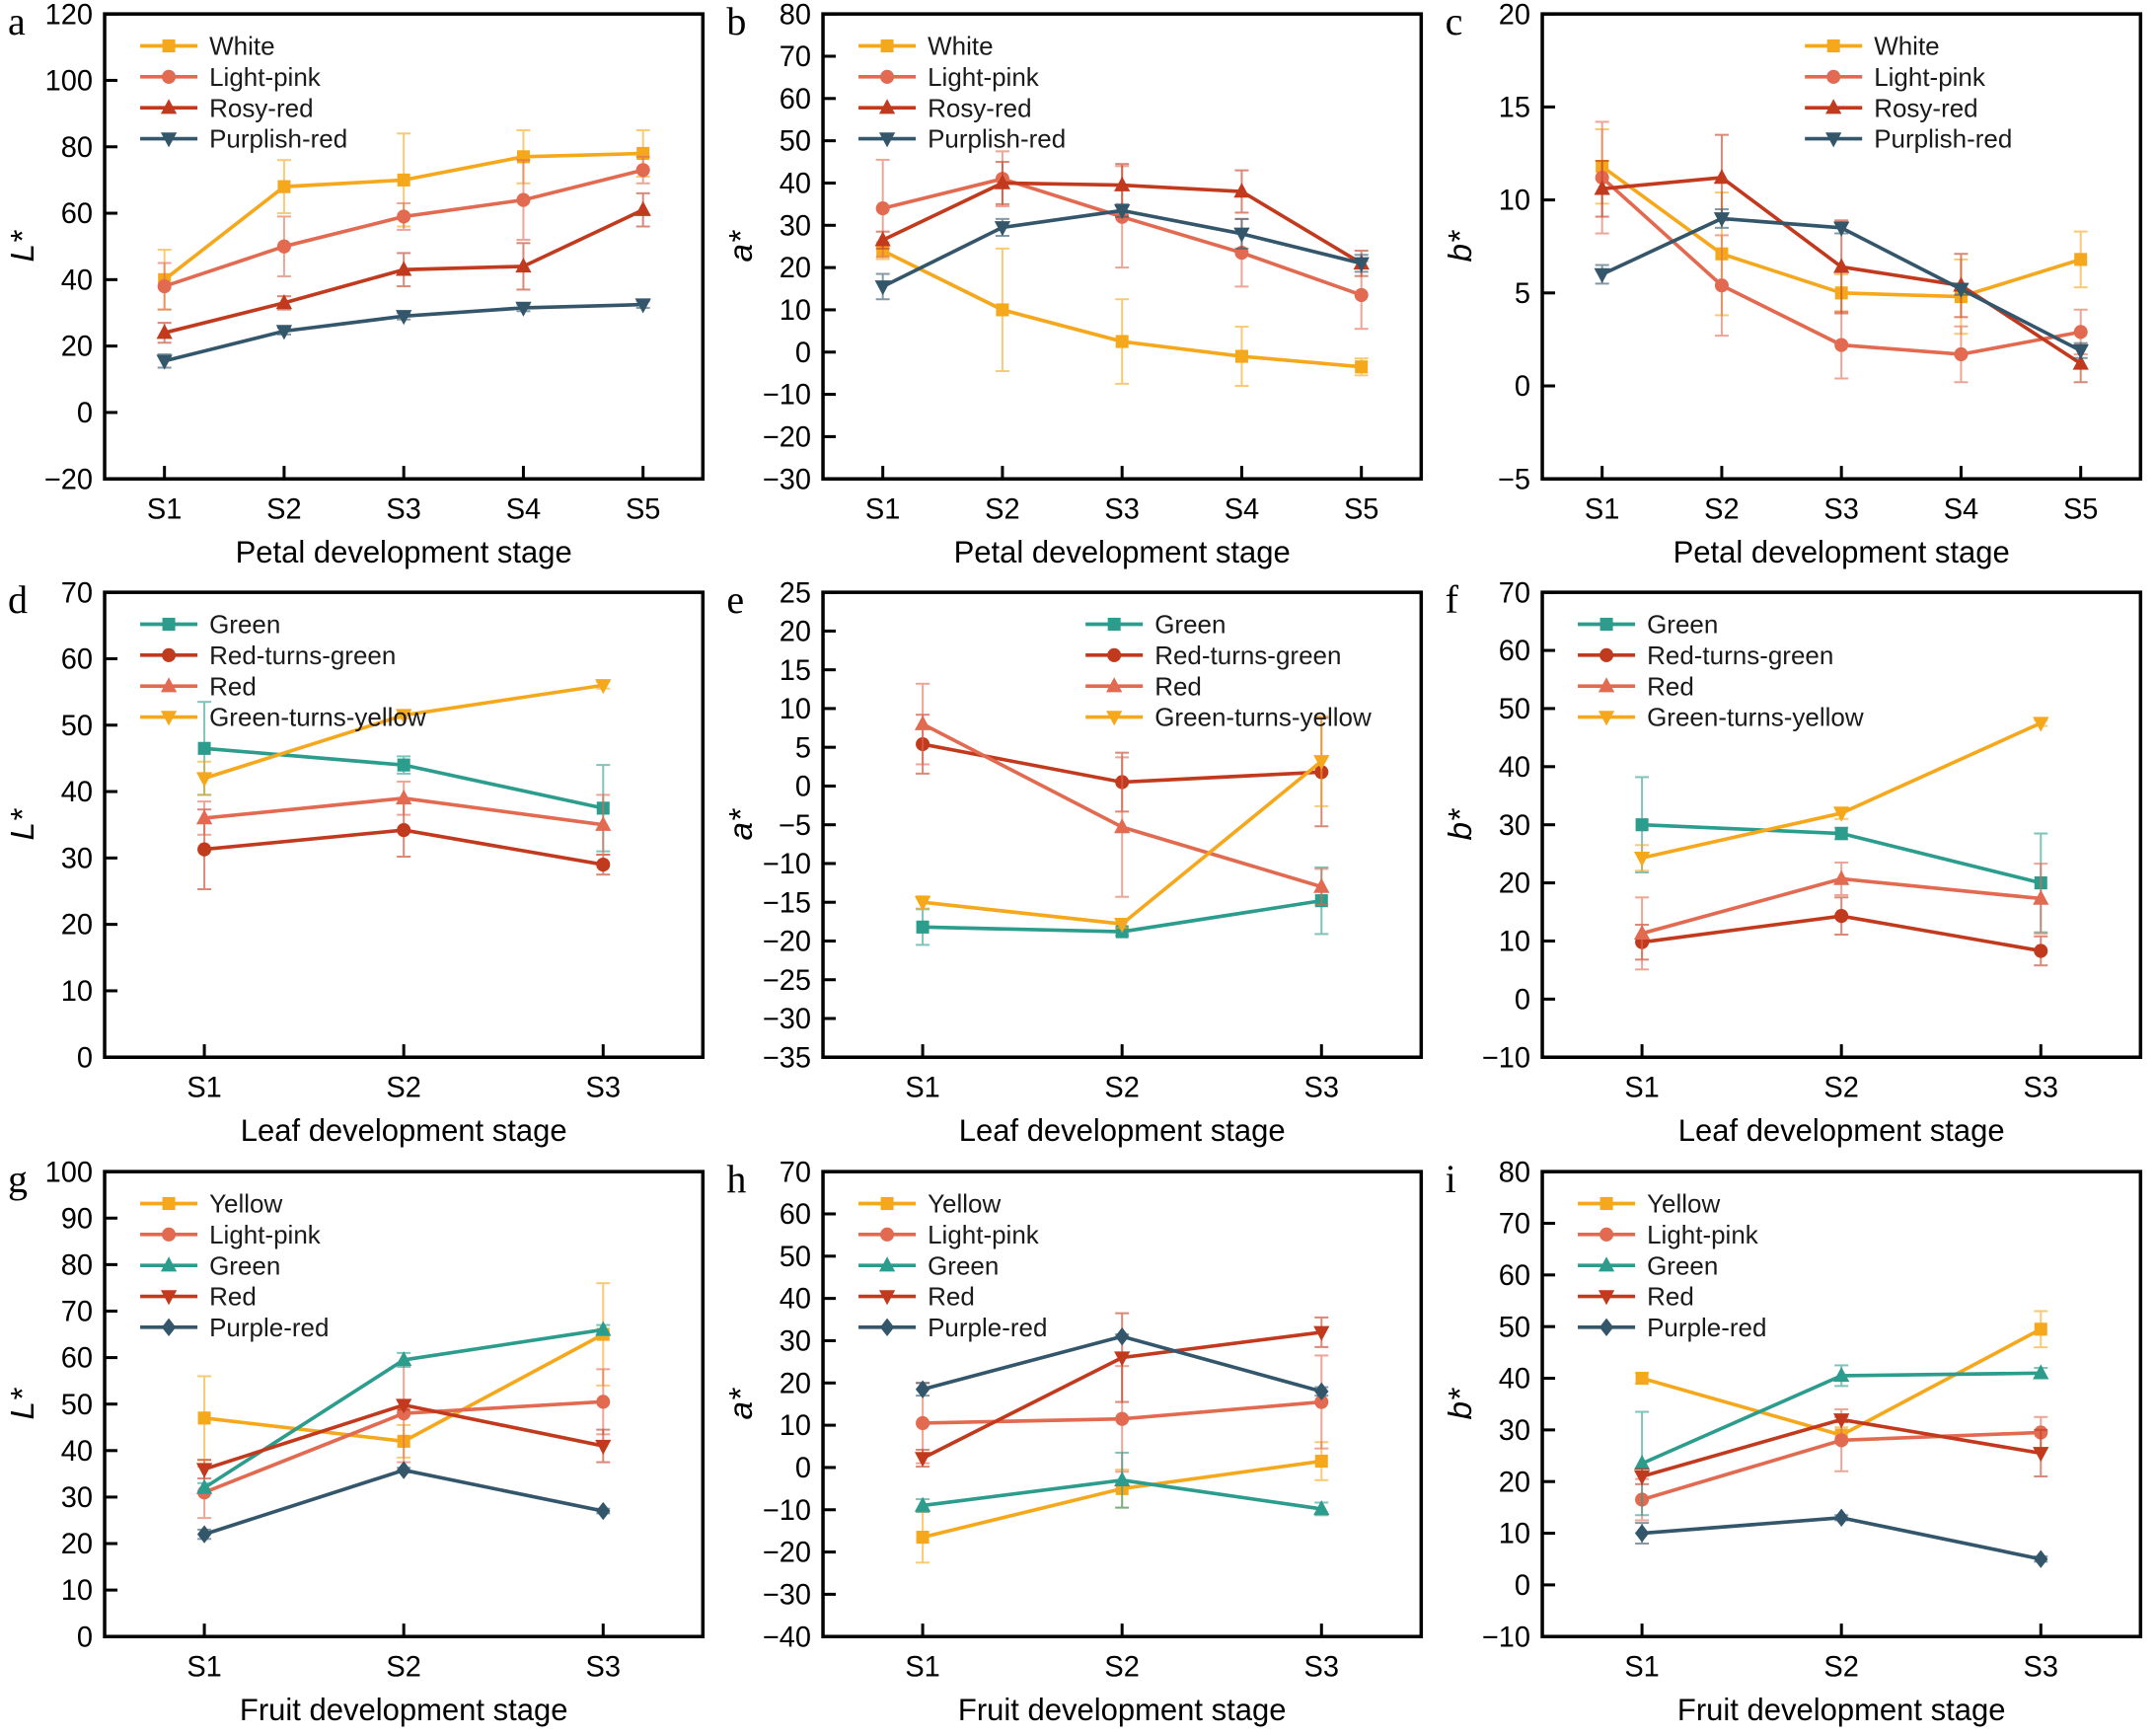 This screenshot has width=2156, height=1736. Describe the element at coordinates (18, 600) in the screenshot. I see `panel-letter-d: d` at that location.